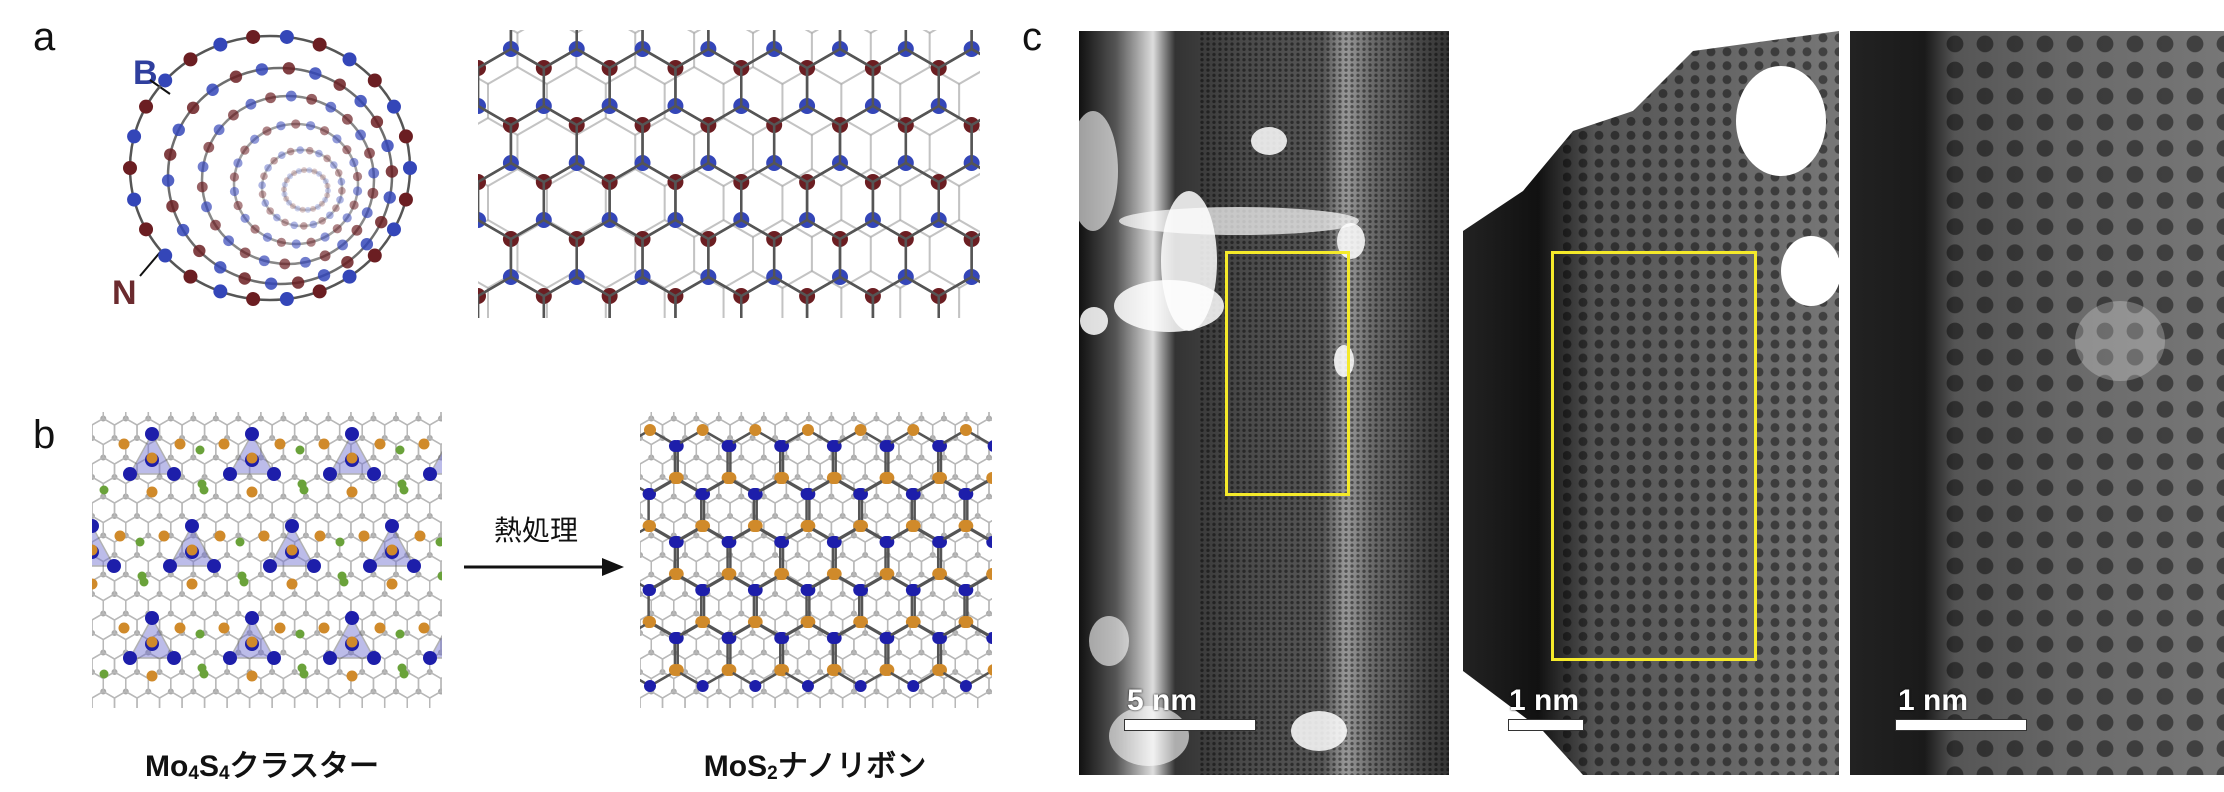 The width and height of the screenshot is (2224, 792). What do you see at coordinates (1190, 725) in the screenshot?
I see `scale-bar` at bounding box center [1190, 725].